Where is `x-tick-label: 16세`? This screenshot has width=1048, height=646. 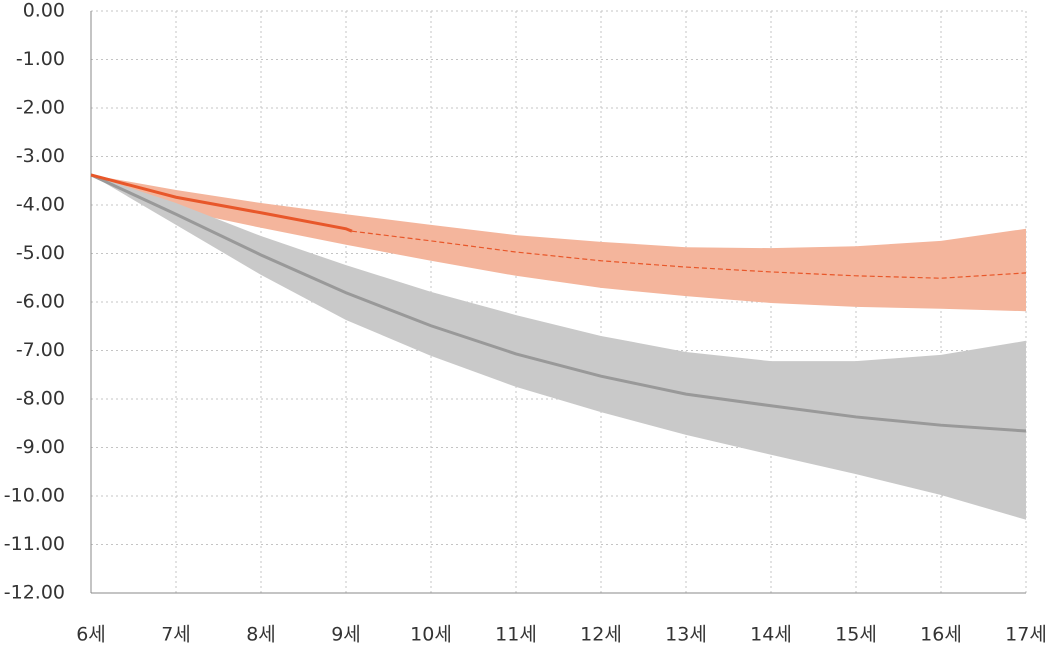
x-tick-label: 16세 is located at coordinates (941, 635).